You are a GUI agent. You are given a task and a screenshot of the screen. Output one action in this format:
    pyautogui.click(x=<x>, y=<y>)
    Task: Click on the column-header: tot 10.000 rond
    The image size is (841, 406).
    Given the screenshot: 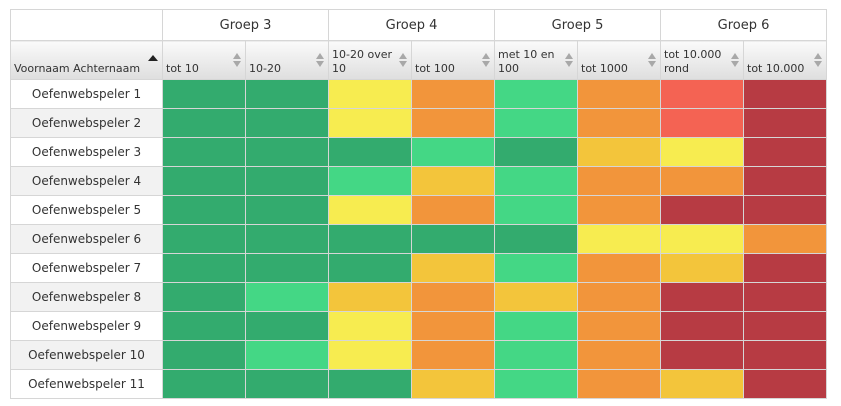 What is the action you would take?
    pyautogui.click(x=702, y=60)
    